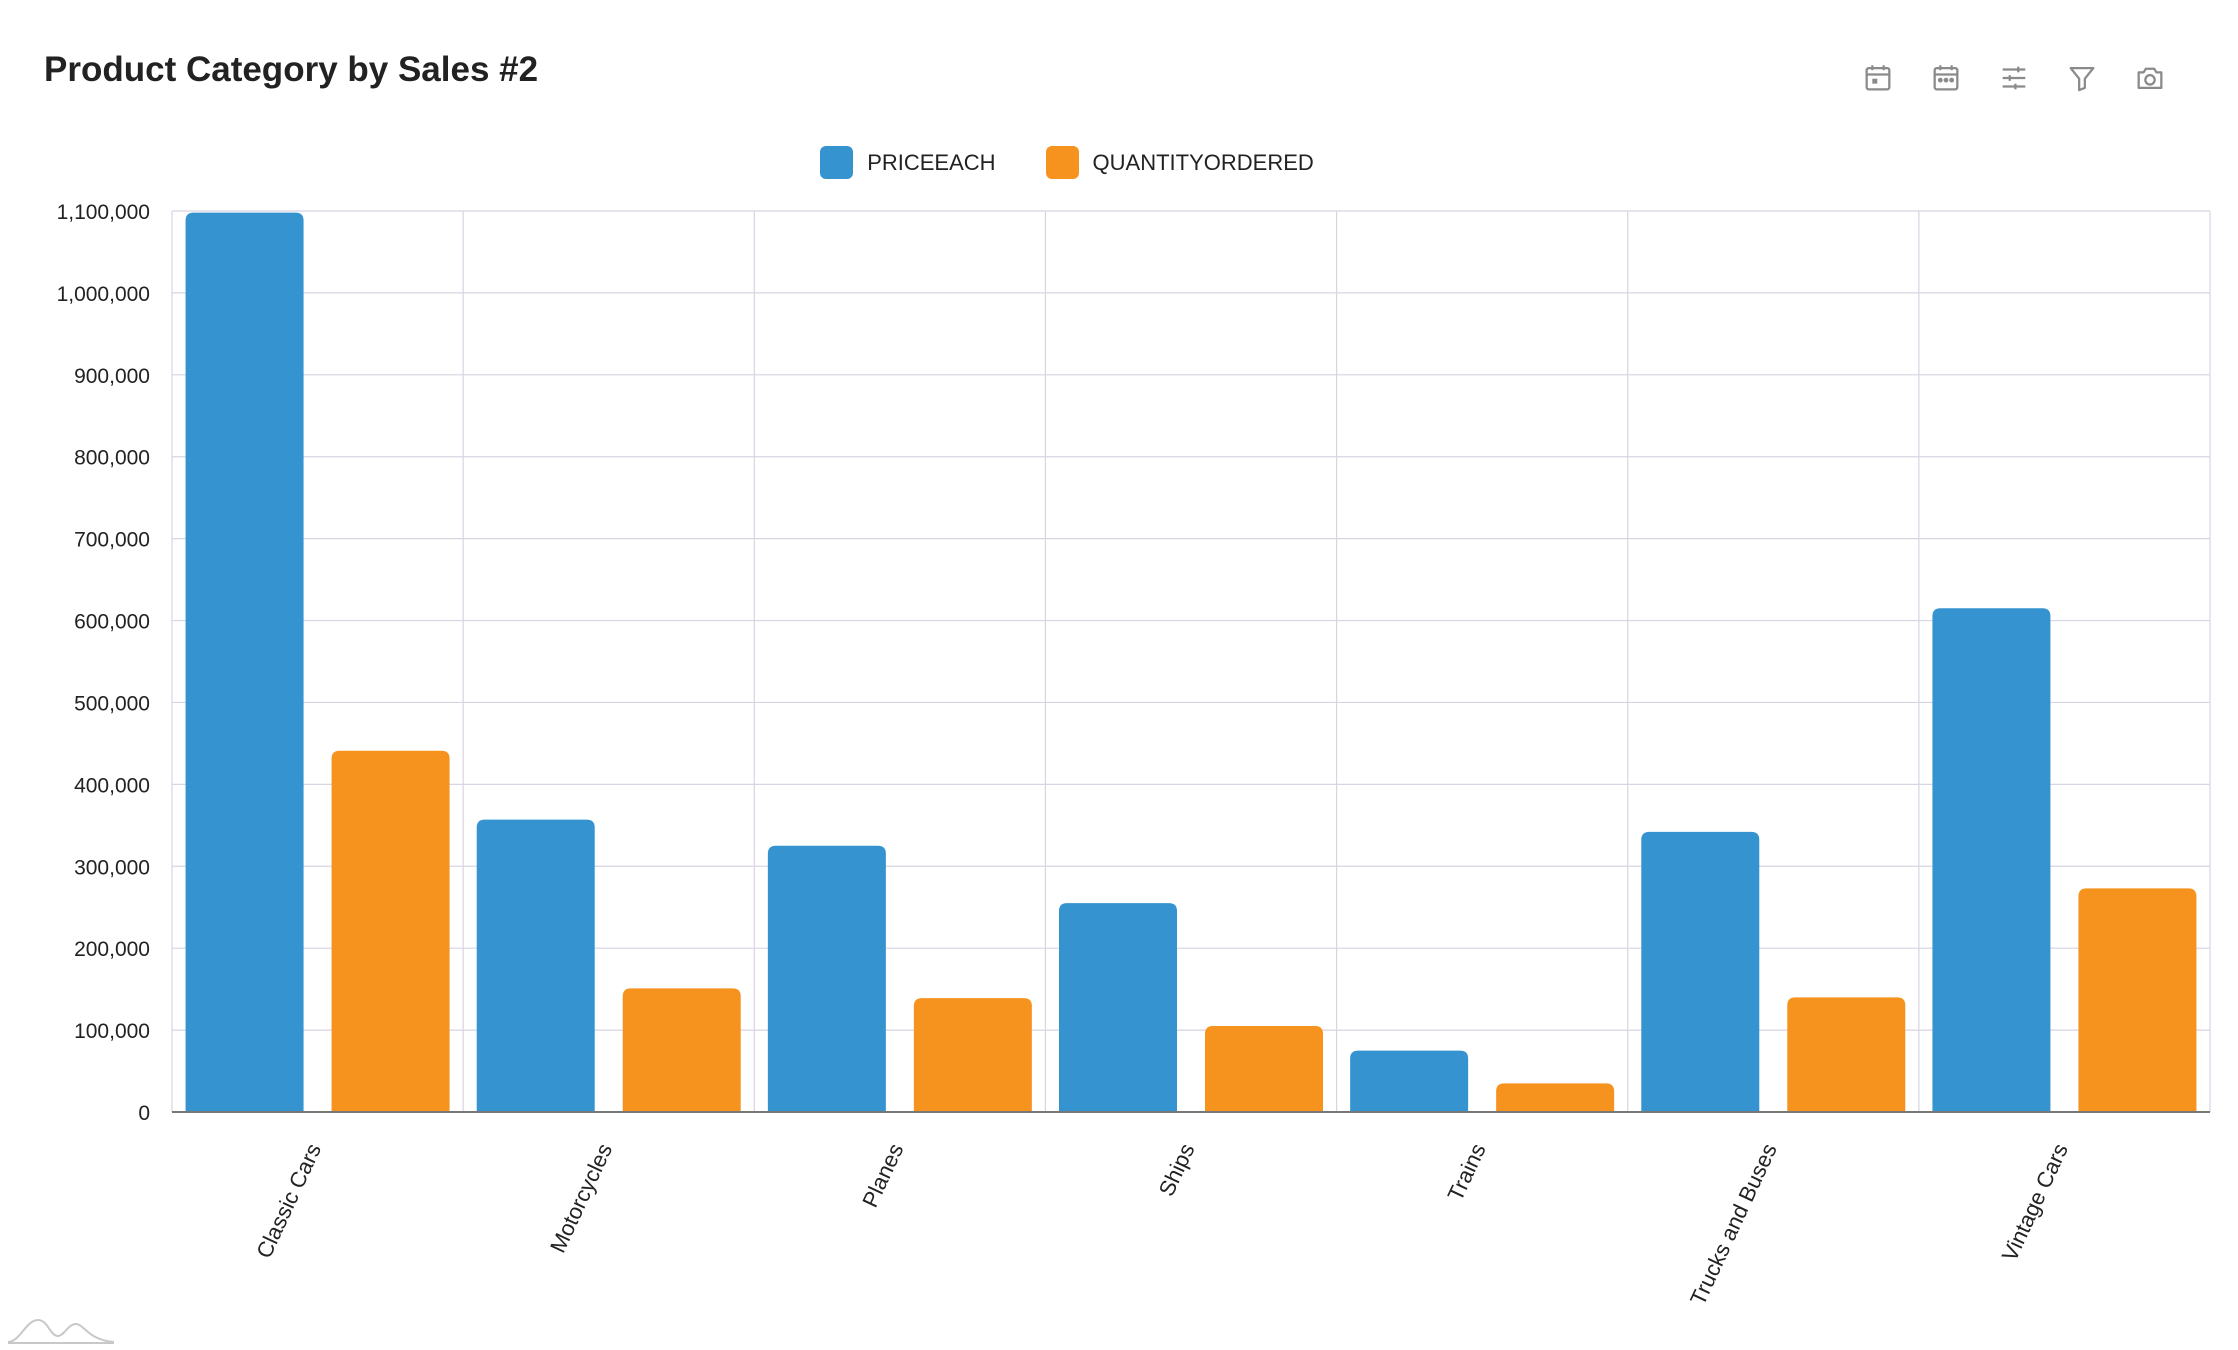  I want to click on chart-toolbar, so click(2014, 78).